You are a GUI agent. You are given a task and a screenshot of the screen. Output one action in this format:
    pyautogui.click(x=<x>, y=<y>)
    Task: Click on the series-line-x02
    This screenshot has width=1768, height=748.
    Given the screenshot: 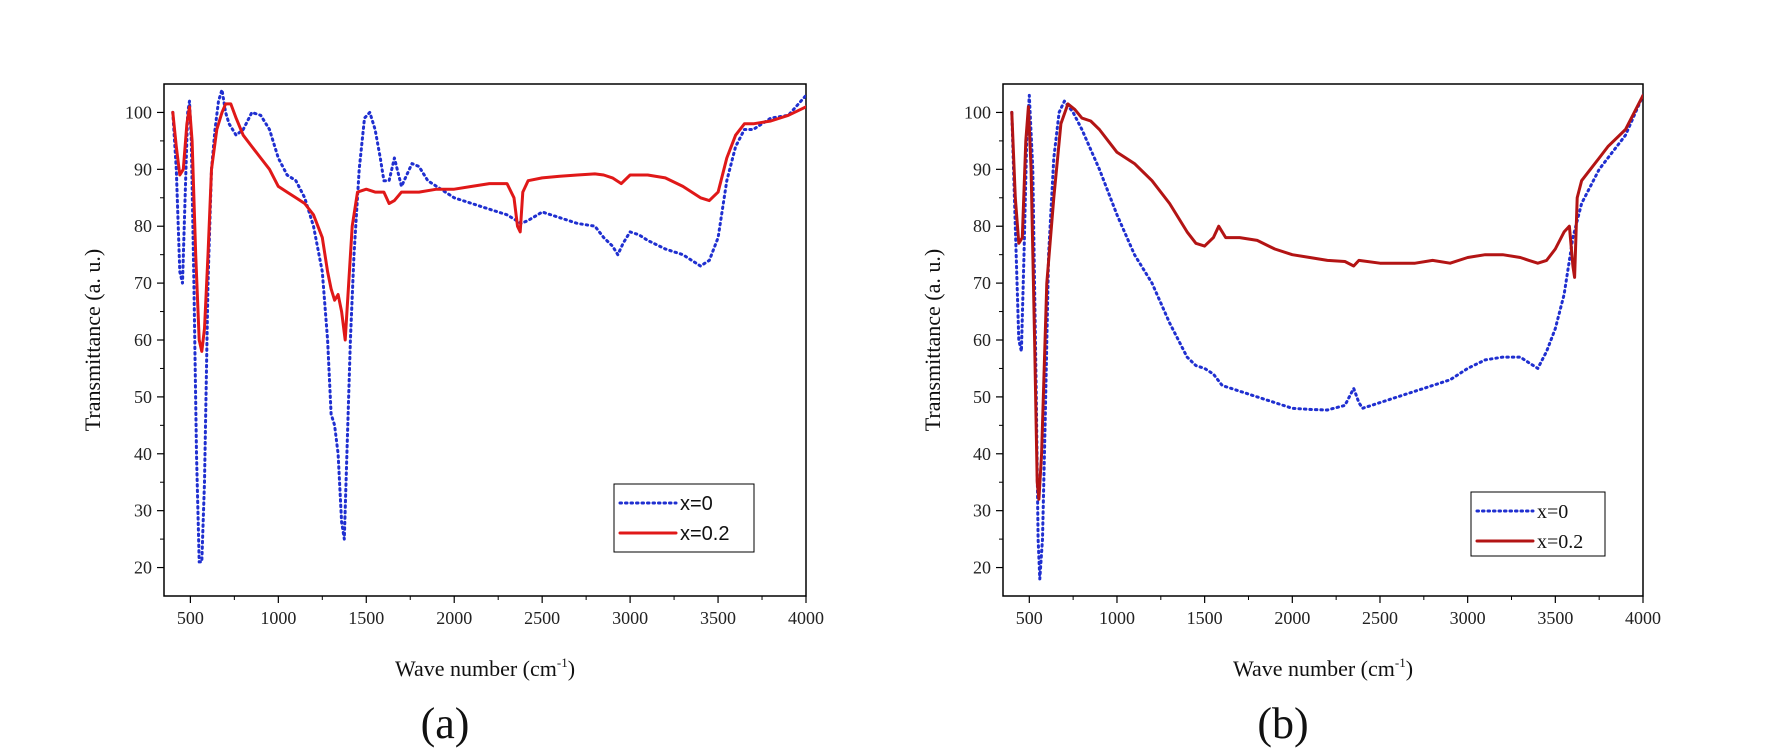 What is the action you would take?
    pyautogui.click(x=488, y=227)
    